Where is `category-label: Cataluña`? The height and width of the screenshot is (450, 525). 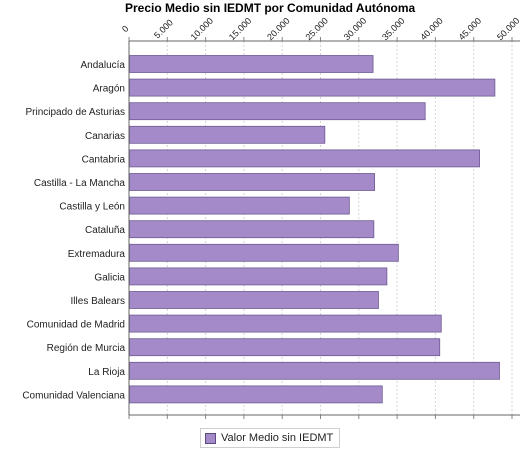 category-label: Cataluña is located at coordinates (105, 230).